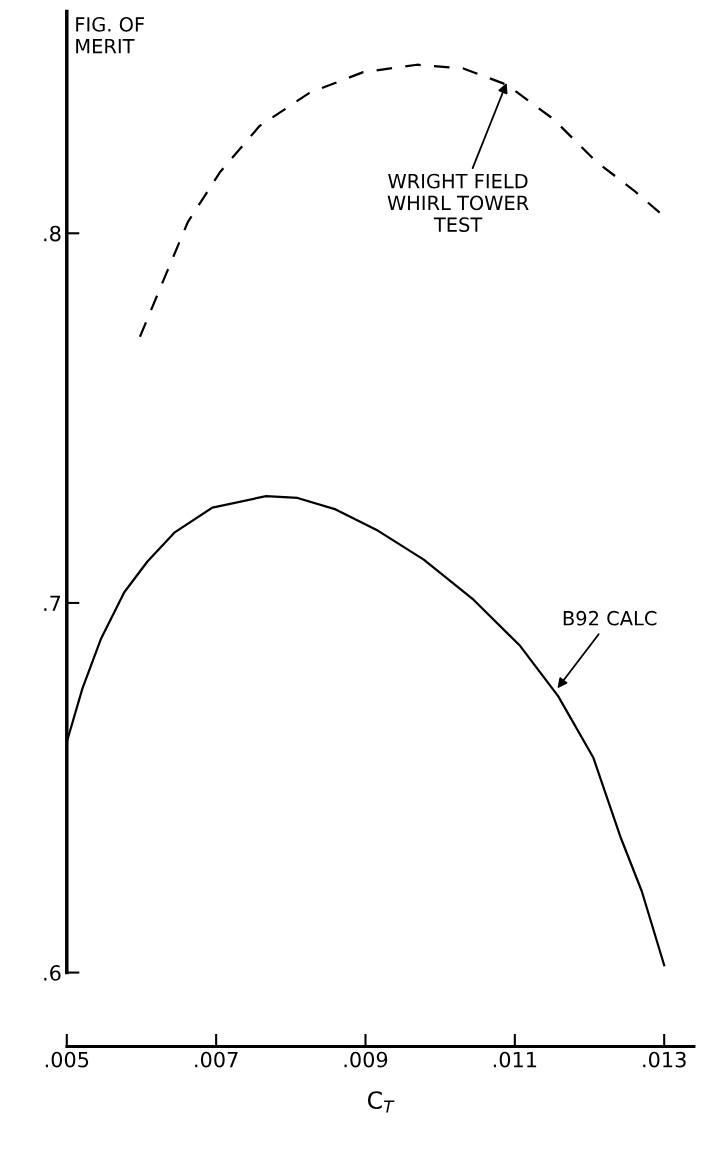  Describe the element at coordinates (52, 233) in the screenshot. I see `y-tick-label: .8` at that location.